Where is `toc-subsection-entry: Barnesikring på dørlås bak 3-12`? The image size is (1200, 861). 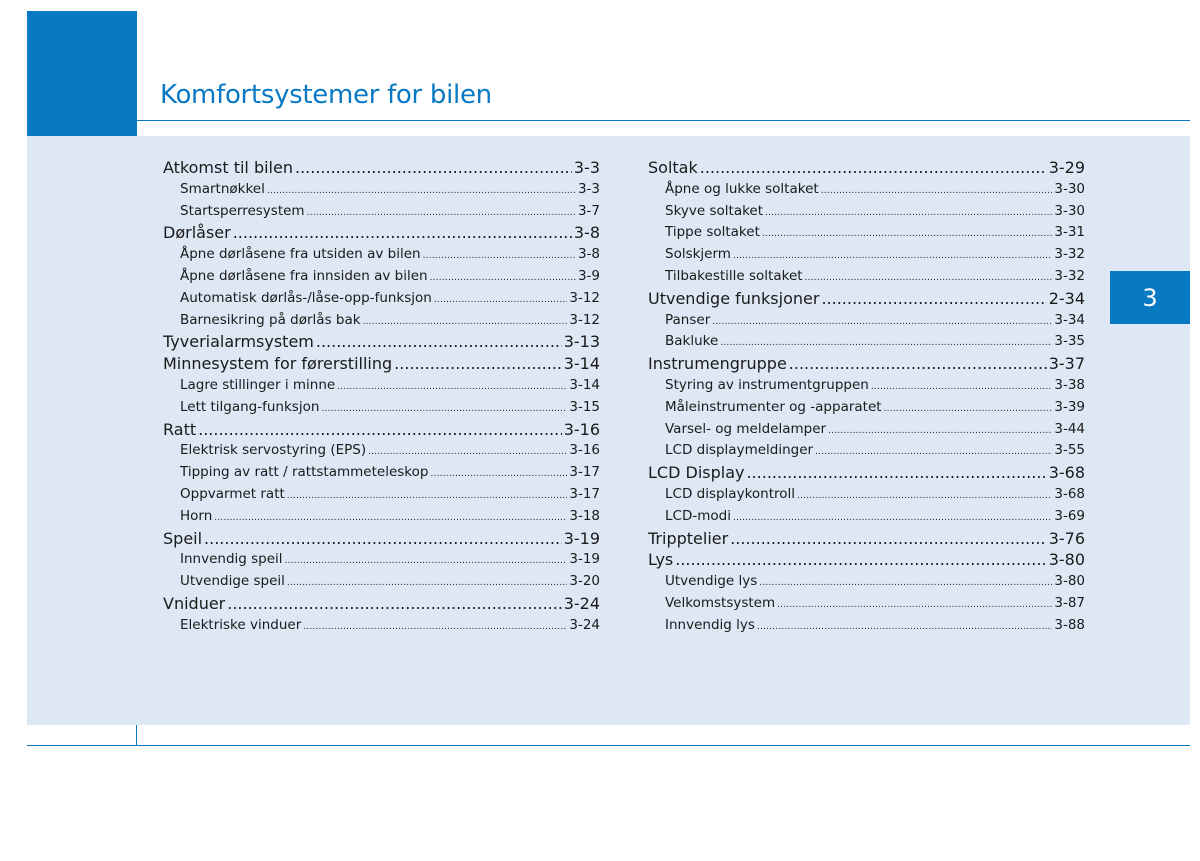 toc-subsection-entry: Barnesikring på dørlås bak 3-12 is located at coordinates (381, 321).